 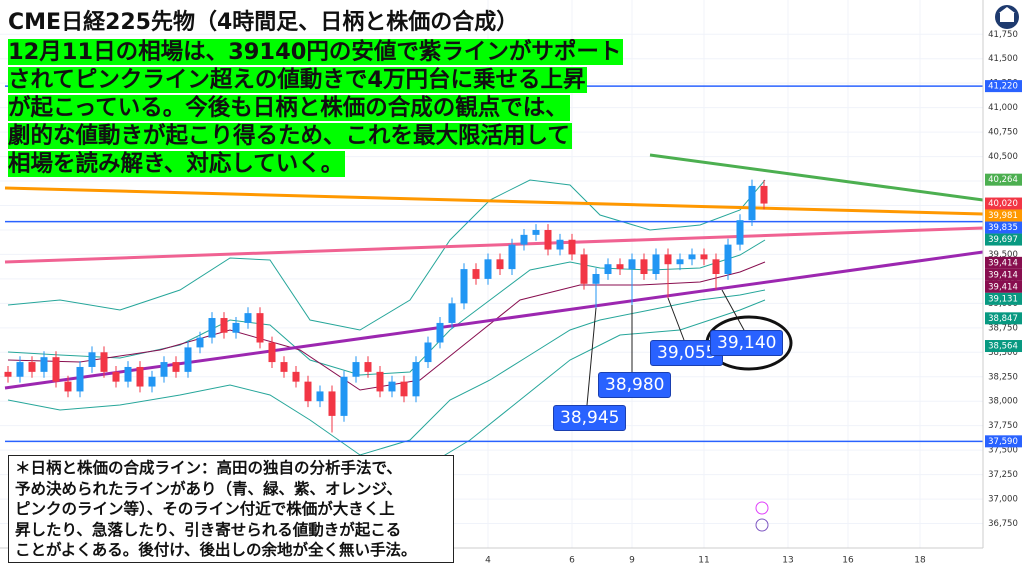 I want to click on note-line: ＊日柄と株価の合成ライン：高田の独自の分析手法で、, so click(x=208, y=468).